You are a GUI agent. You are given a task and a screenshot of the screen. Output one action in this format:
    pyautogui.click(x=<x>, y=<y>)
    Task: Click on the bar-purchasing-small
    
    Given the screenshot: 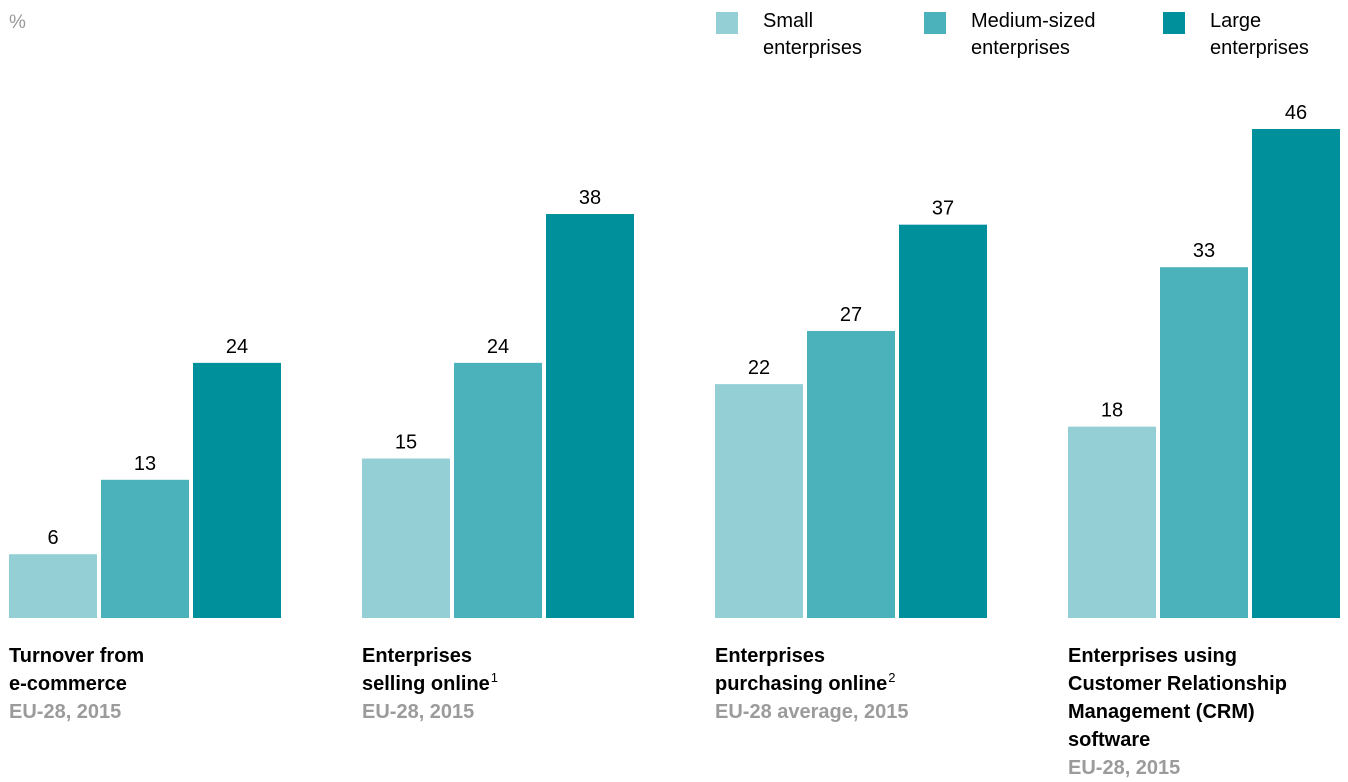 What is the action you would take?
    pyautogui.click(x=759, y=501)
    